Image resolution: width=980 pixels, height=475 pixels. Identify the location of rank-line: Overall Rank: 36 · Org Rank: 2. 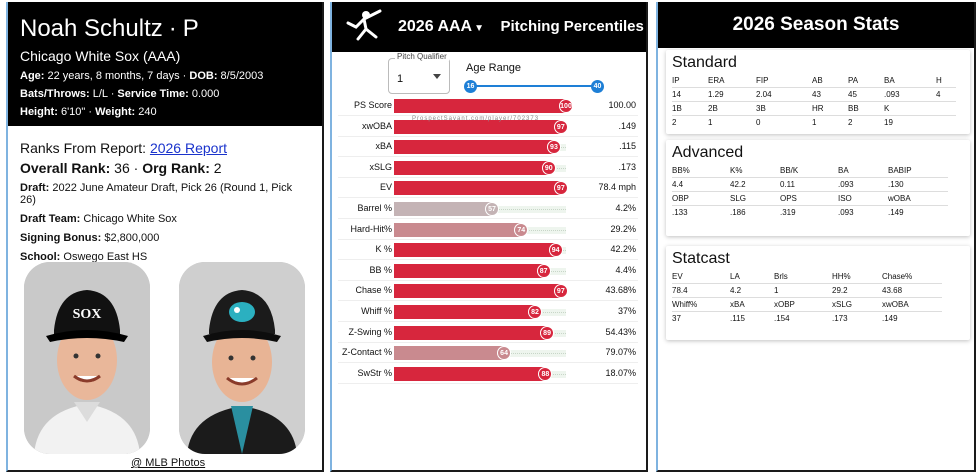
(121, 168).